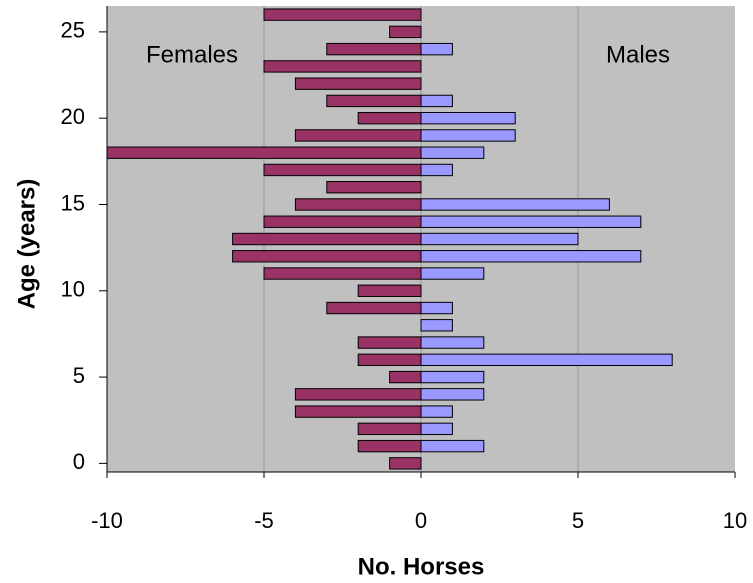 The width and height of the screenshot is (753, 583). What do you see at coordinates (264, 520) in the screenshot?
I see `x-tick-label: -5` at bounding box center [264, 520].